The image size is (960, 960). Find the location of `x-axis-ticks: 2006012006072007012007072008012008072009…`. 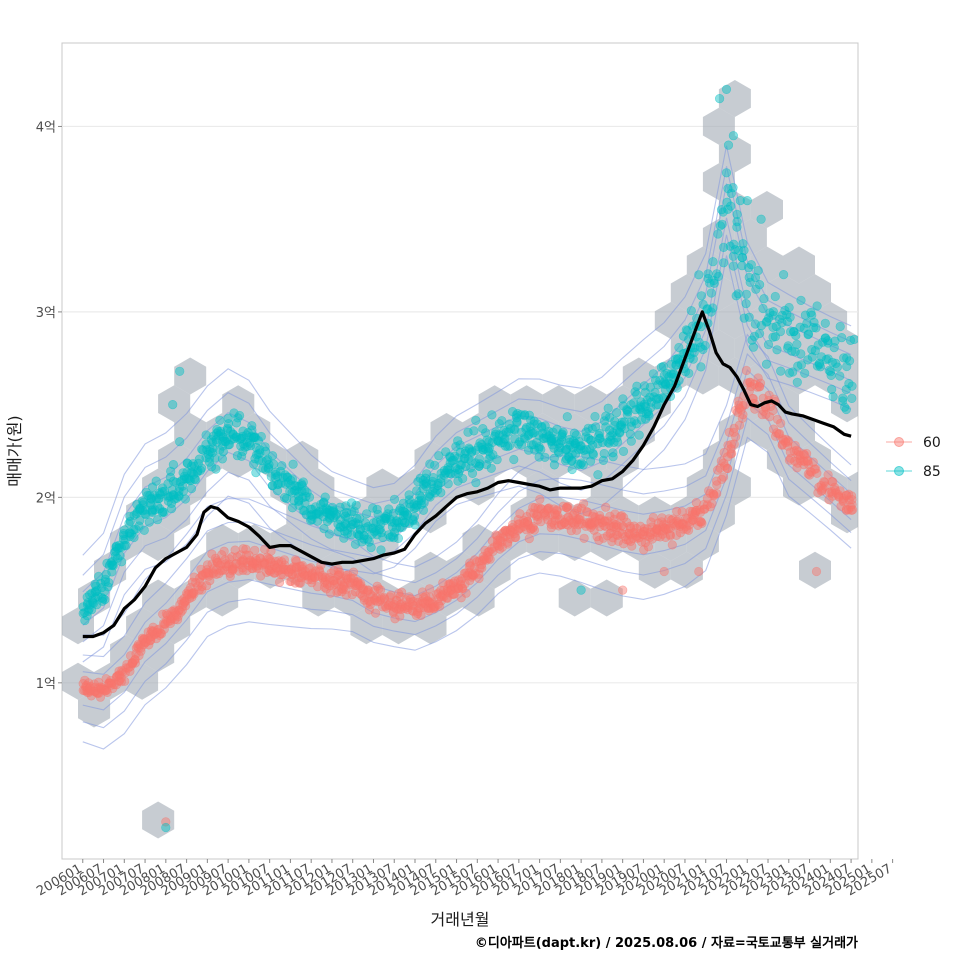

x-axis-ticks: 2006012006072007012007072008012008072009… is located at coordinates (464, 879).